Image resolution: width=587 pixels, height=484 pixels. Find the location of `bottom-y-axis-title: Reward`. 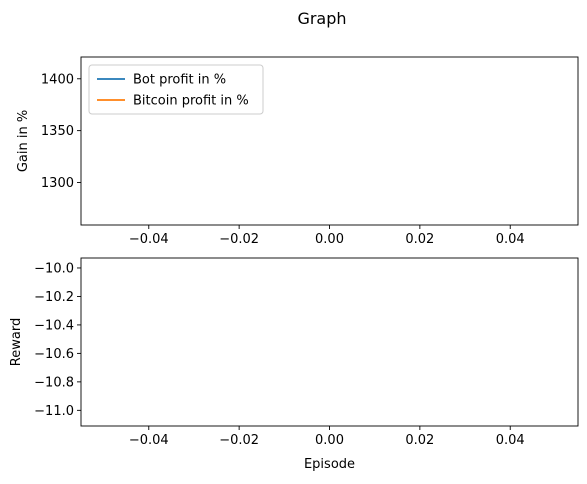

bottom-y-axis-title: Reward is located at coordinates (16, 342).